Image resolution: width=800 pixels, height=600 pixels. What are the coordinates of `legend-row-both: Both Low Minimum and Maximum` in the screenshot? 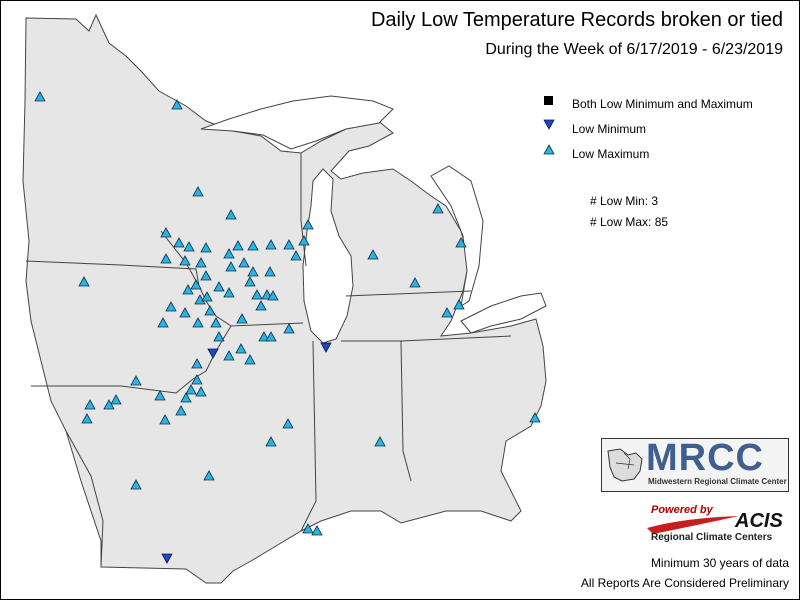 It's located at (647, 103).